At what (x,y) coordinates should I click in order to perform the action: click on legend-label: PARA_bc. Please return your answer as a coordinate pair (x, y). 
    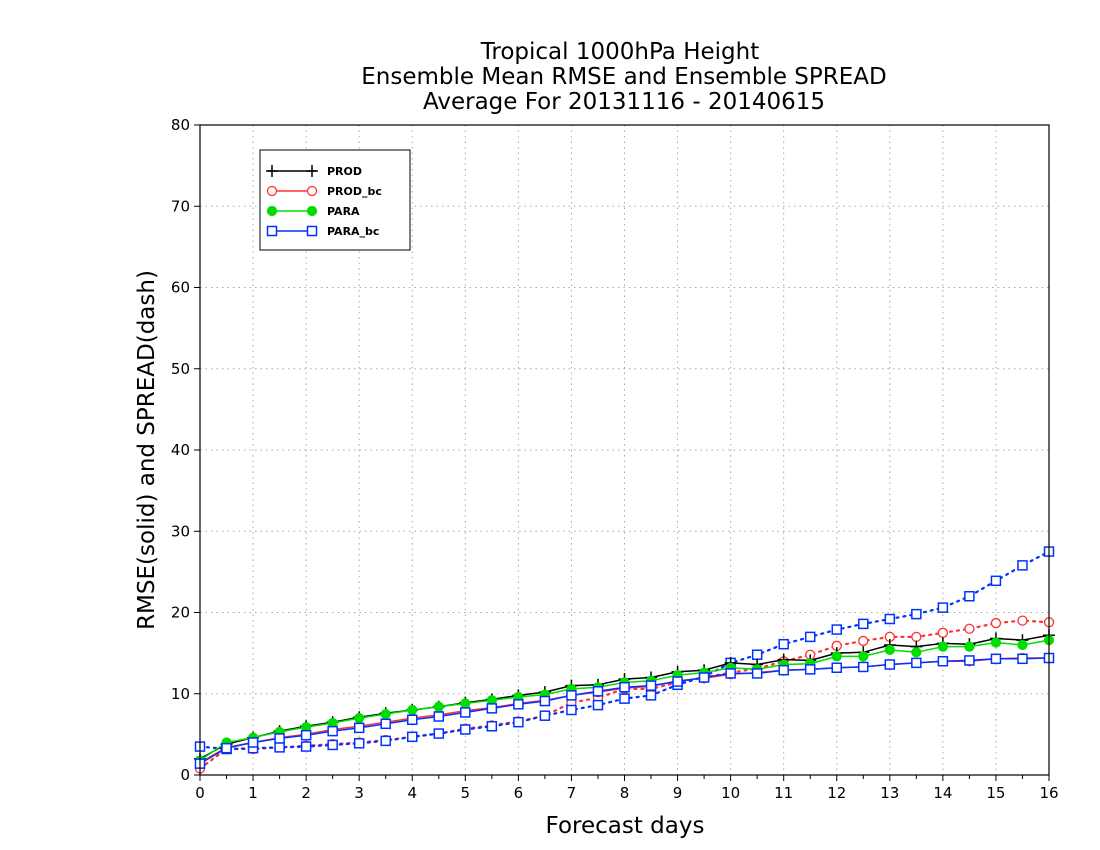
    Looking at the image, I should click on (353, 231).